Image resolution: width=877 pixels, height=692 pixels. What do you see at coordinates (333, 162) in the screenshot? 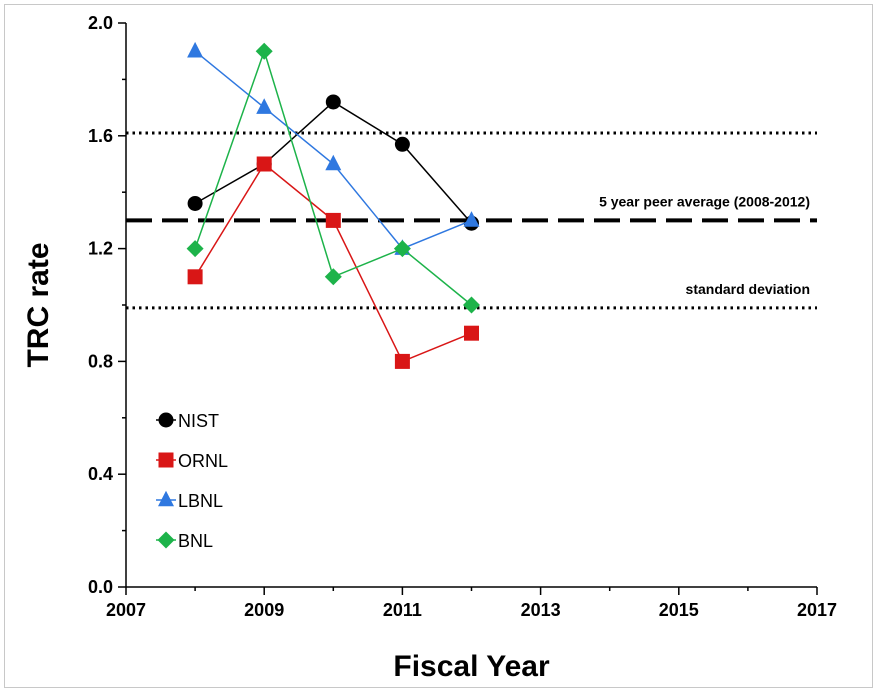
I see `data-point-lbnl-2010` at bounding box center [333, 162].